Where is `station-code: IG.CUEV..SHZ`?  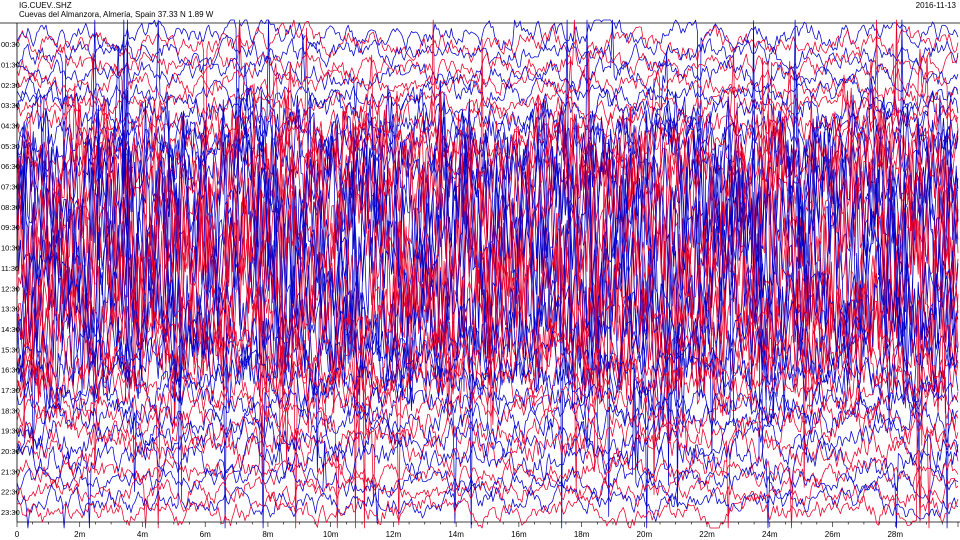 station-code: IG.CUEV..SHZ is located at coordinates (45, 5).